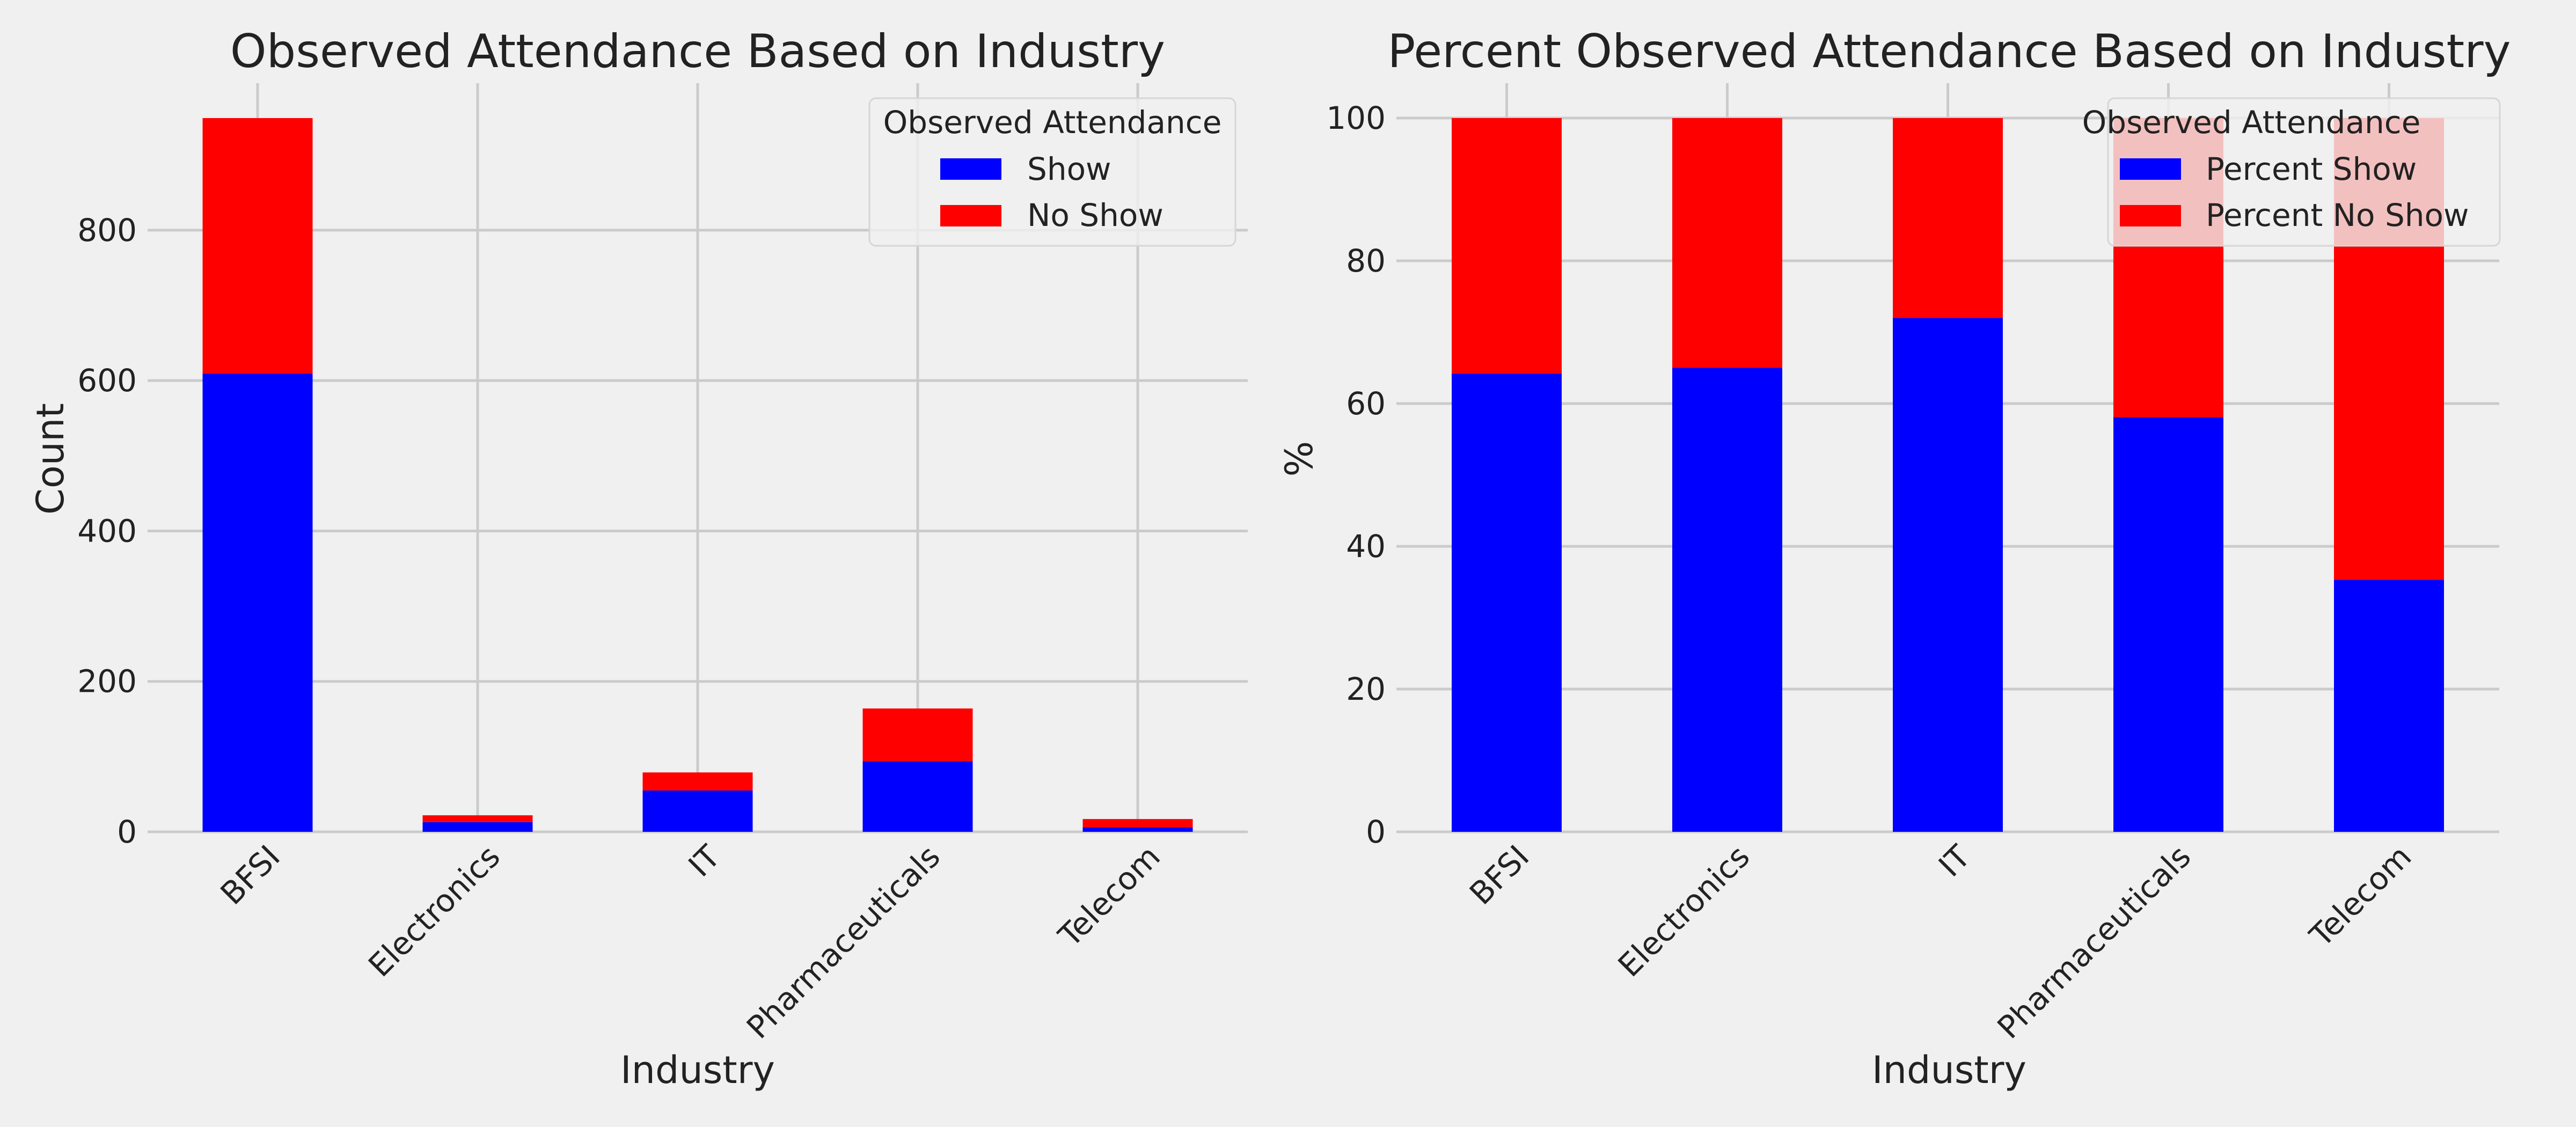 The width and height of the screenshot is (2576, 1127). What do you see at coordinates (2150, 169) in the screenshot?
I see `legend-swatch-percent-show` at bounding box center [2150, 169].